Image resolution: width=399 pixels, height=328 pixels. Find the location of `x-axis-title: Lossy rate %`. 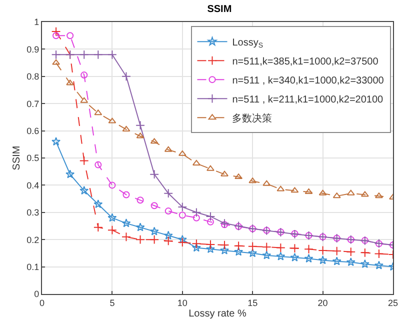

x-axis-title: Lossy rate % is located at coordinates (217, 314).